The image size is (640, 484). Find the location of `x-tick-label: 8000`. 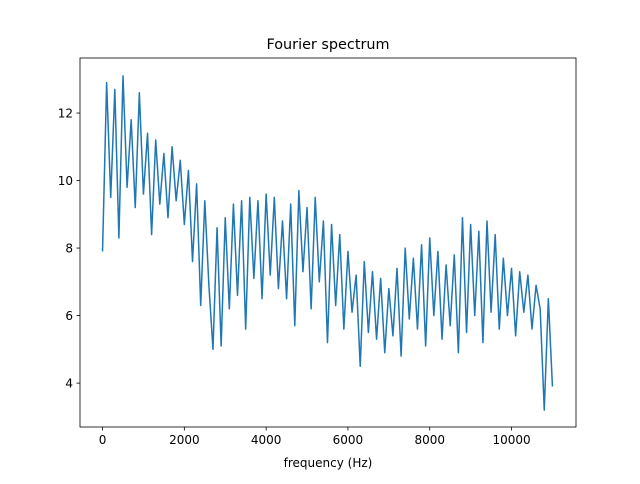

x-tick-label: 8000 is located at coordinates (429, 440).